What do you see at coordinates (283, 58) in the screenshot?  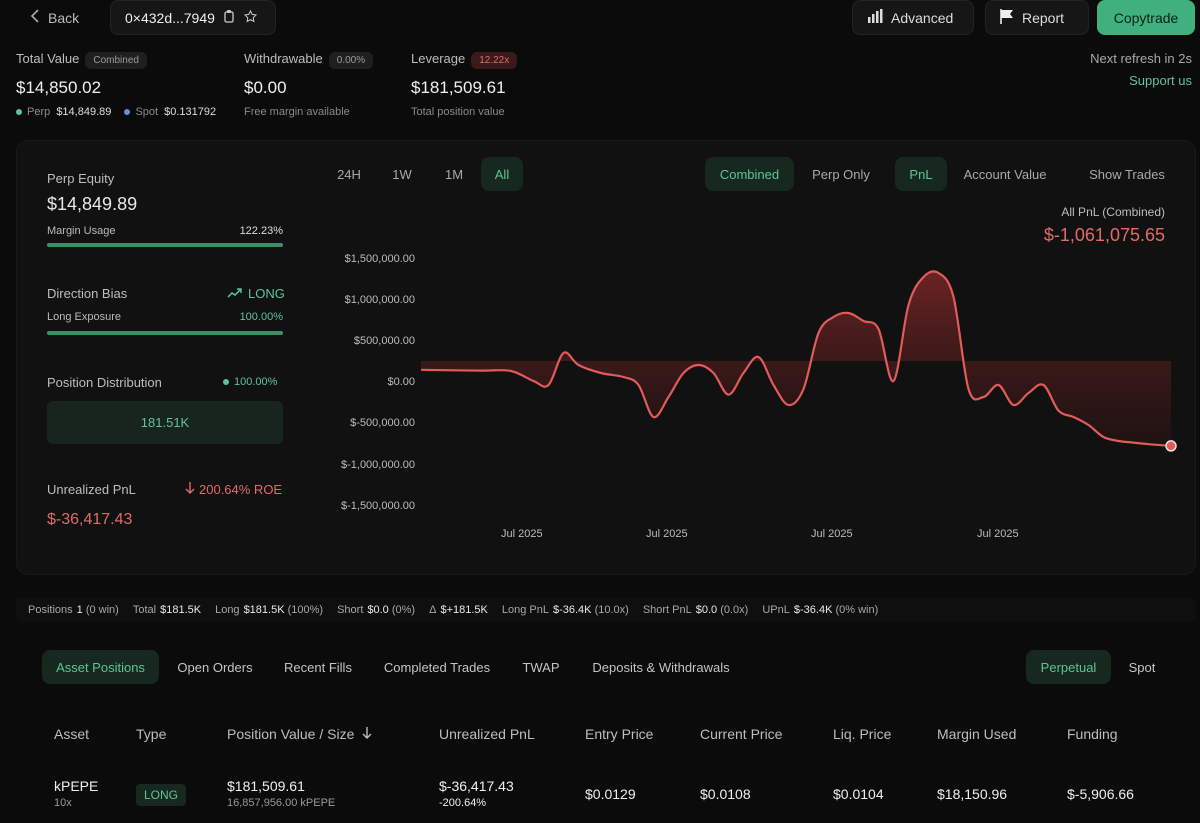 I see `withdrawable-label: Withdrawable` at bounding box center [283, 58].